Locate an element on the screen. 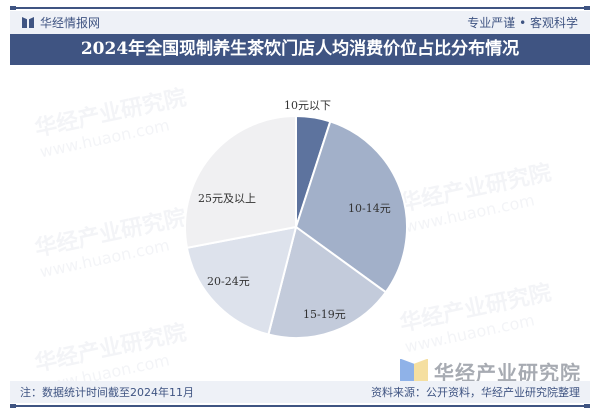  brand: 华经情报网 is located at coordinates (61, 22).